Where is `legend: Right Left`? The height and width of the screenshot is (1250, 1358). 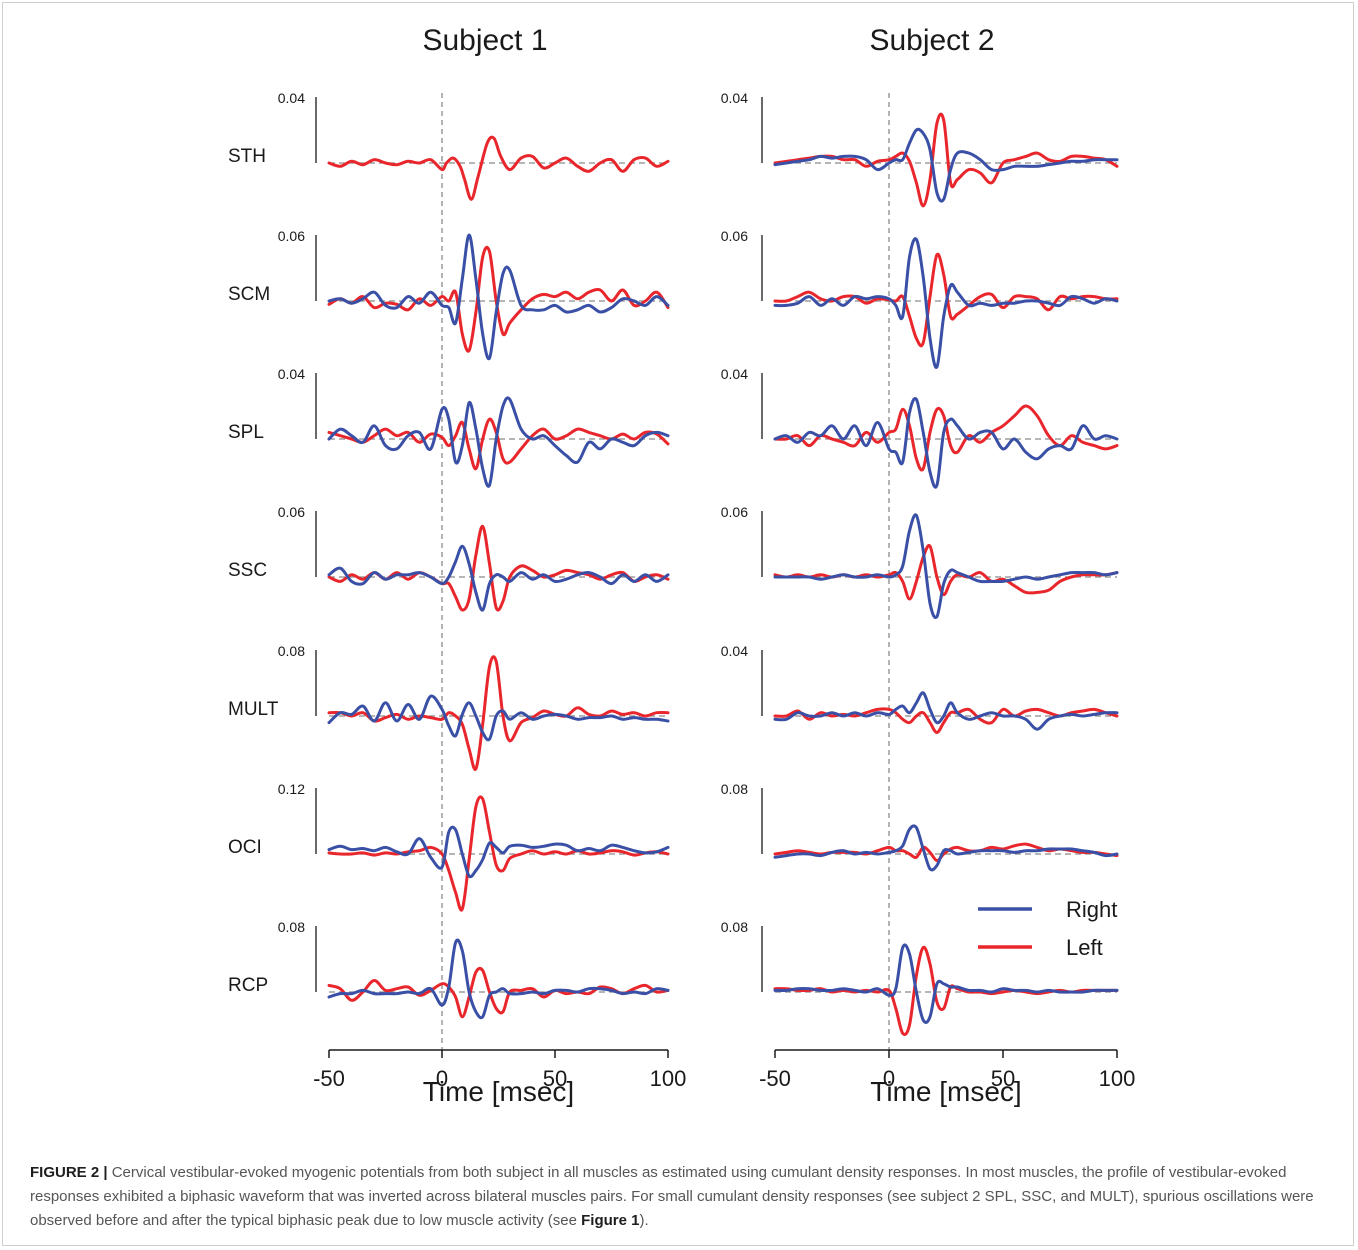 legend: Right Left is located at coordinates (1047, 928).